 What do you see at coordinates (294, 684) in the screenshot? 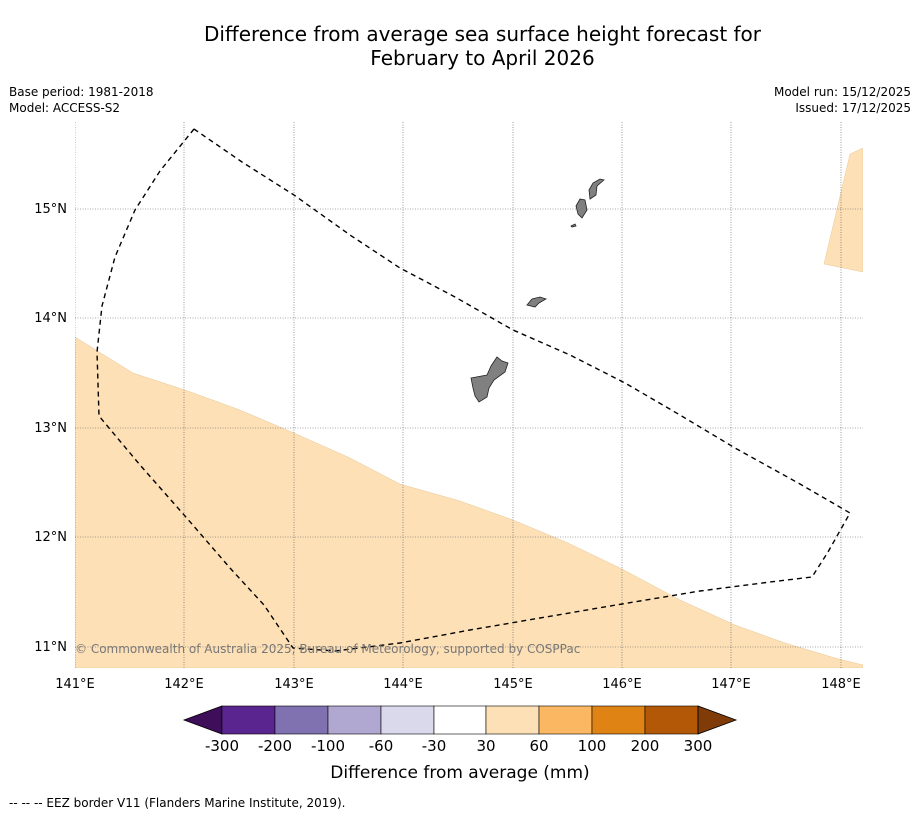
I see `lon-label-143: 143°E` at bounding box center [294, 684].